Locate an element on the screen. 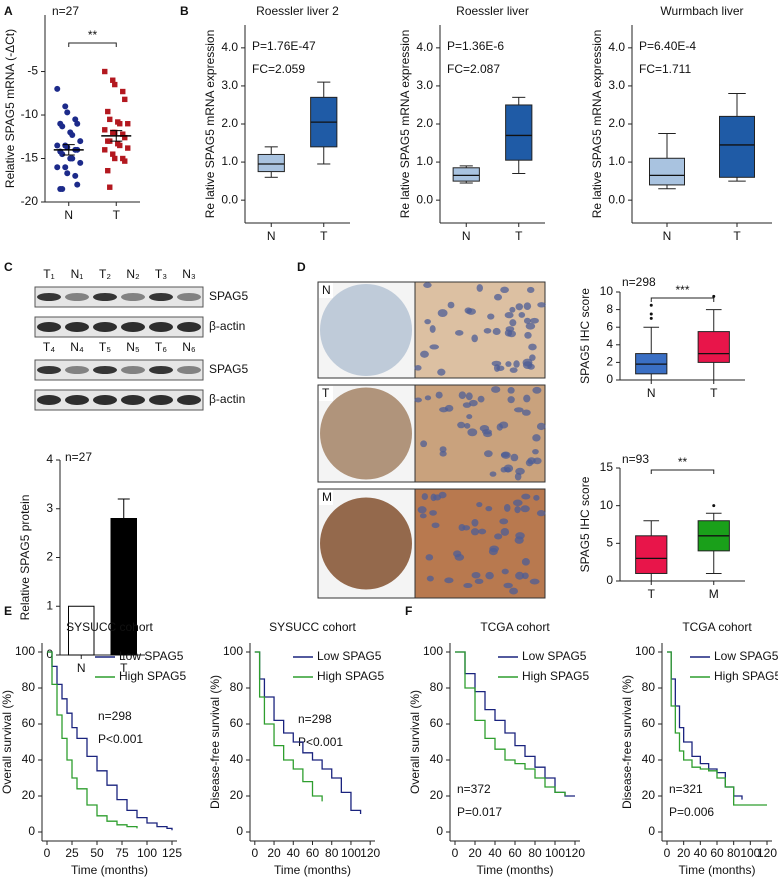 Image resolution: width=778 pixels, height=879 pixels. chart-title: TCGA cohort is located at coordinates (717, 627).